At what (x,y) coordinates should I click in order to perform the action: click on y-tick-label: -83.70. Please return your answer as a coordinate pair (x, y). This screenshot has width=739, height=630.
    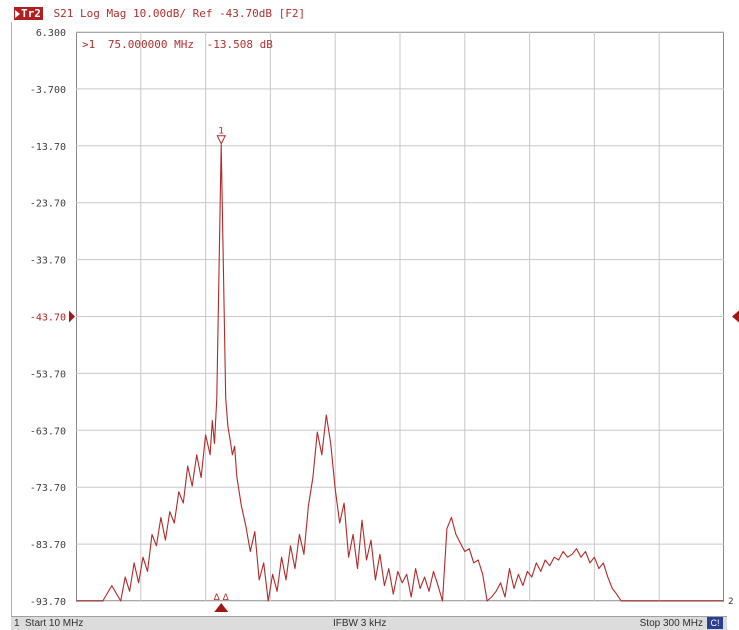
    Looking at the image, I should click on (48, 545).